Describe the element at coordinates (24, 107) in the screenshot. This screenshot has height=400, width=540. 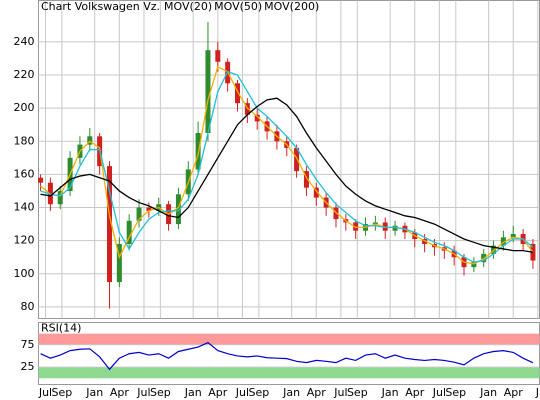
I see `y-tick-label: 200` at that location.